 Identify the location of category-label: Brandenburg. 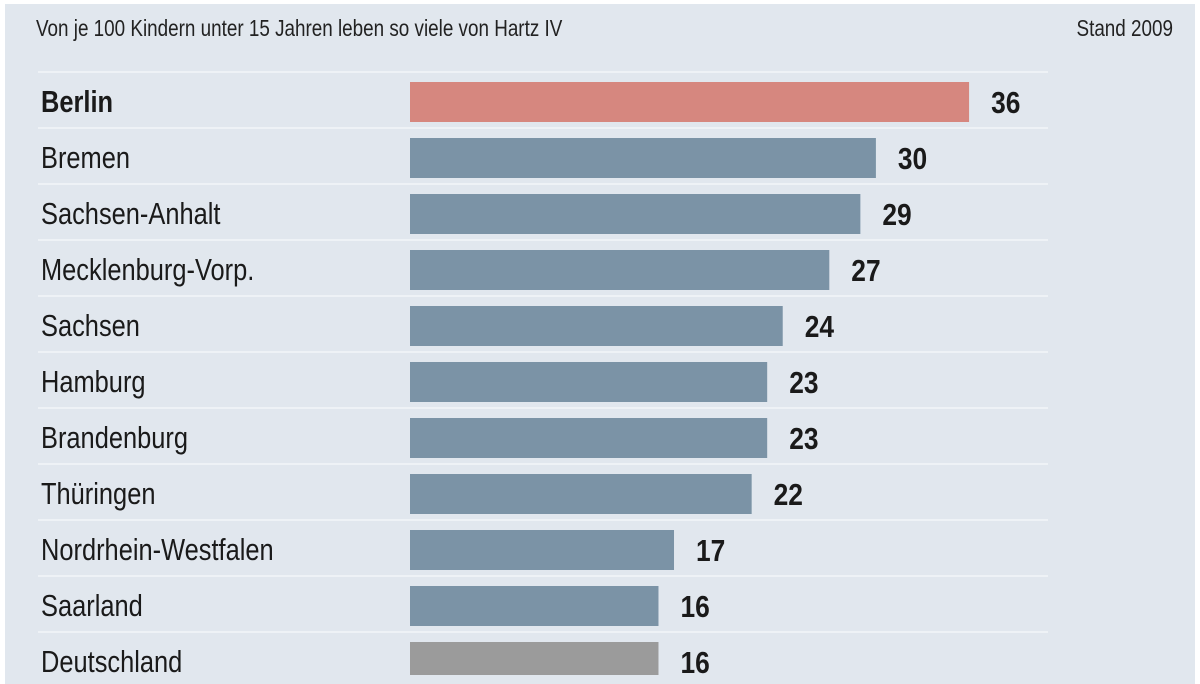
(114, 437).